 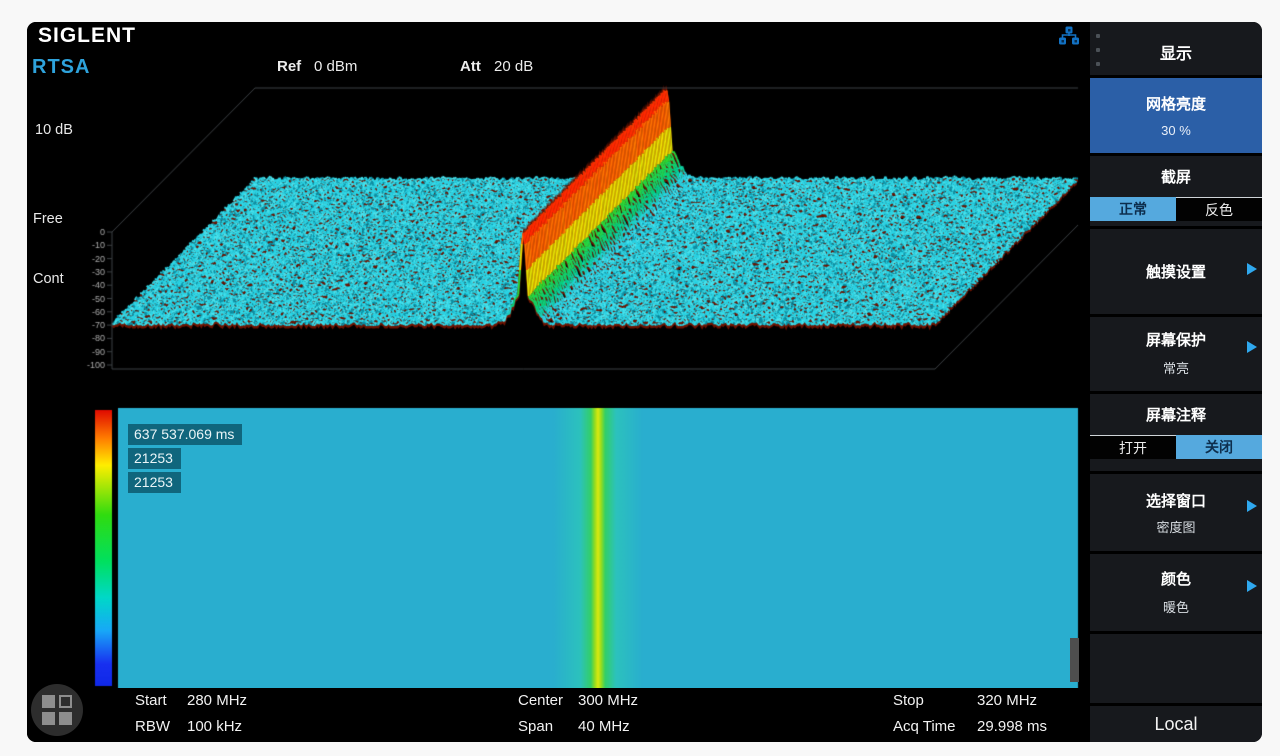 What do you see at coordinates (470, 66) in the screenshot?
I see `attenuation-label: Att` at bounding box center [470, 66].